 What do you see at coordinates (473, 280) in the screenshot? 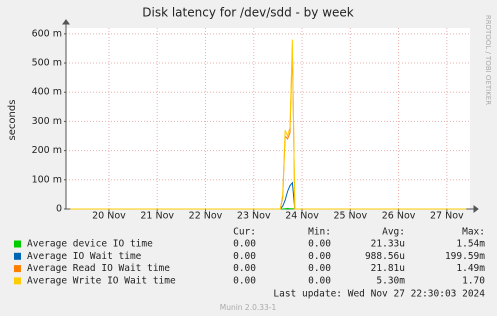
I see `legend-stat: 1.70` at bounding box center [473, 280].